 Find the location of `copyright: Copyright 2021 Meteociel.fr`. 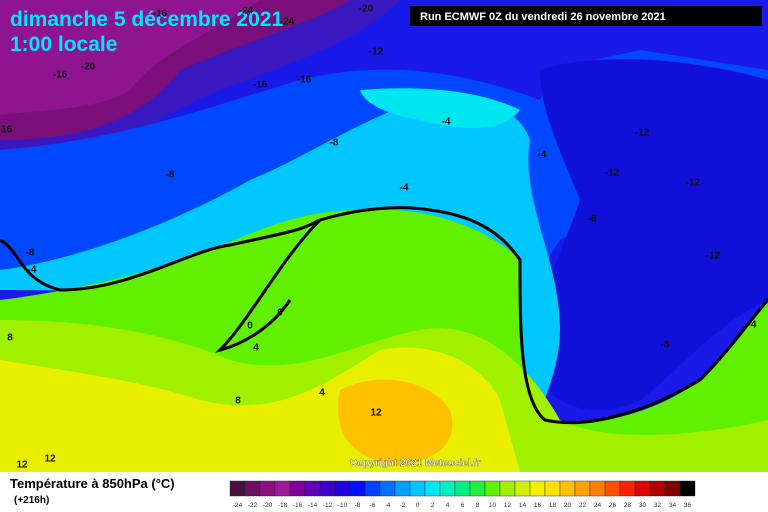

copyright: Copyright 2021 Meteociel.fr is located at coordinates (415, 463).